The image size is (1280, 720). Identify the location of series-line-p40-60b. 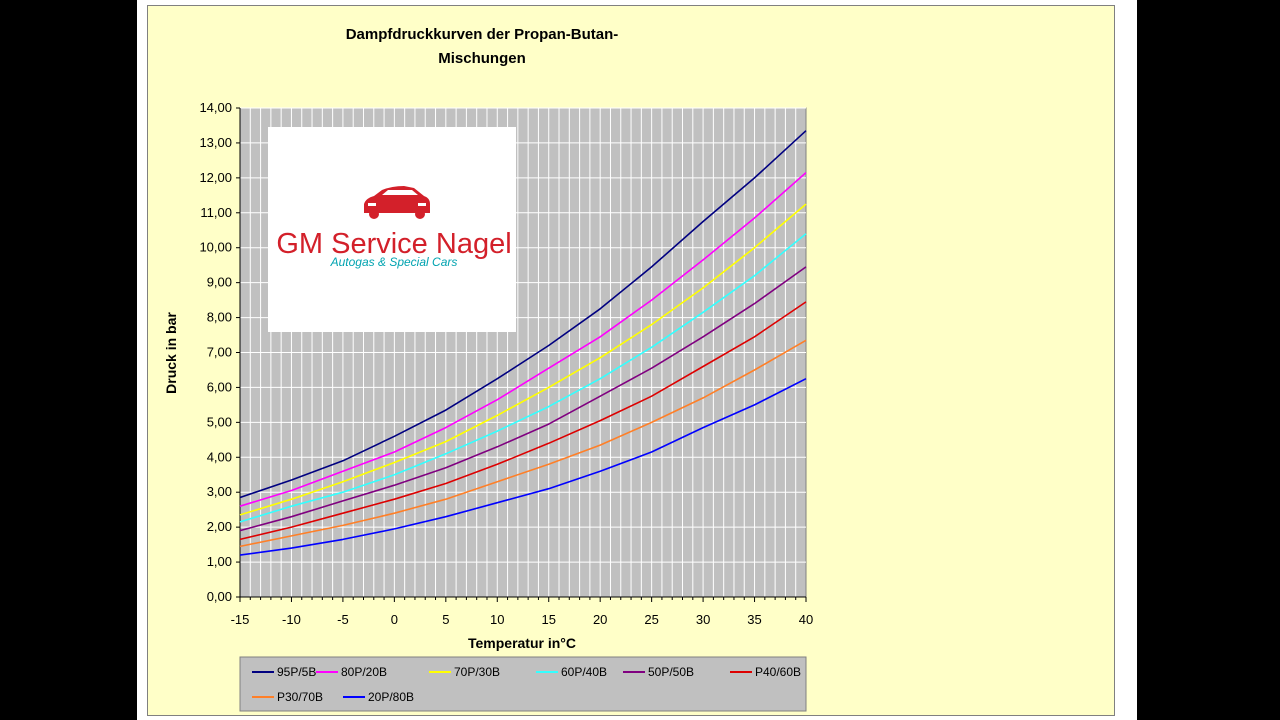
(523, 421).